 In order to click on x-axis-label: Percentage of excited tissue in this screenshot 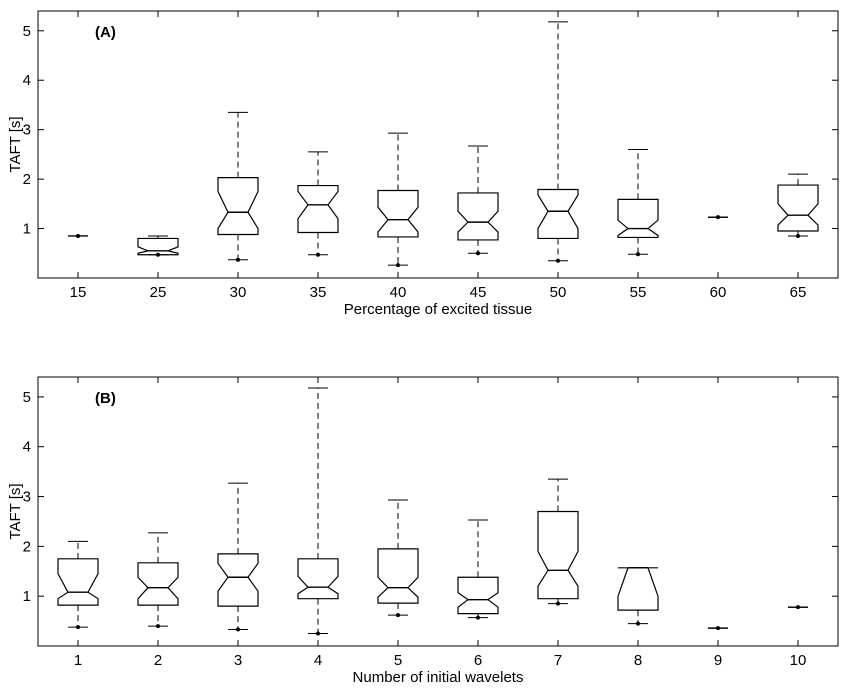, I will do `click(438, 309)`.